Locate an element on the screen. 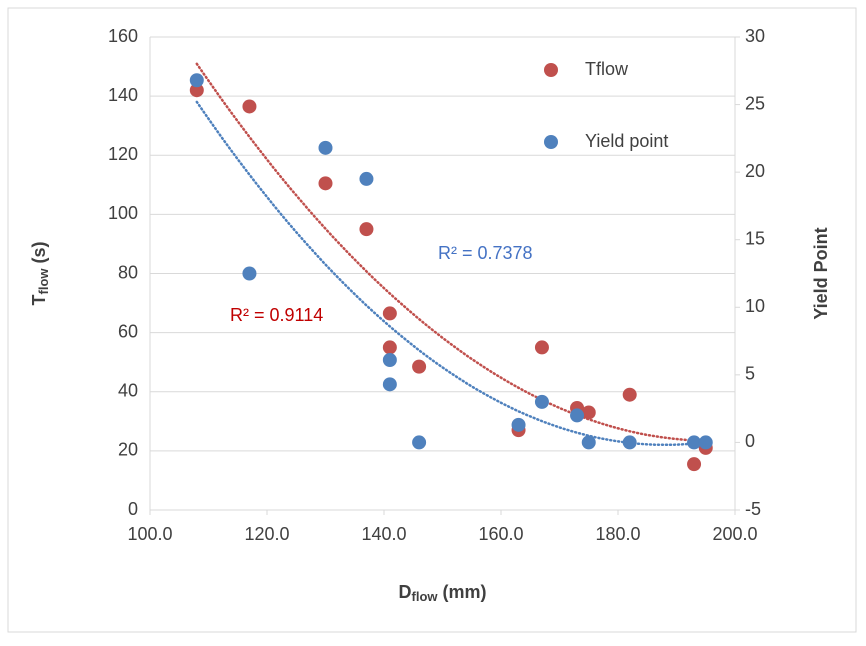 This screenshot has height=646, width=866. r2-label: R² = 0.7378 is located at coordinates (485, 253).